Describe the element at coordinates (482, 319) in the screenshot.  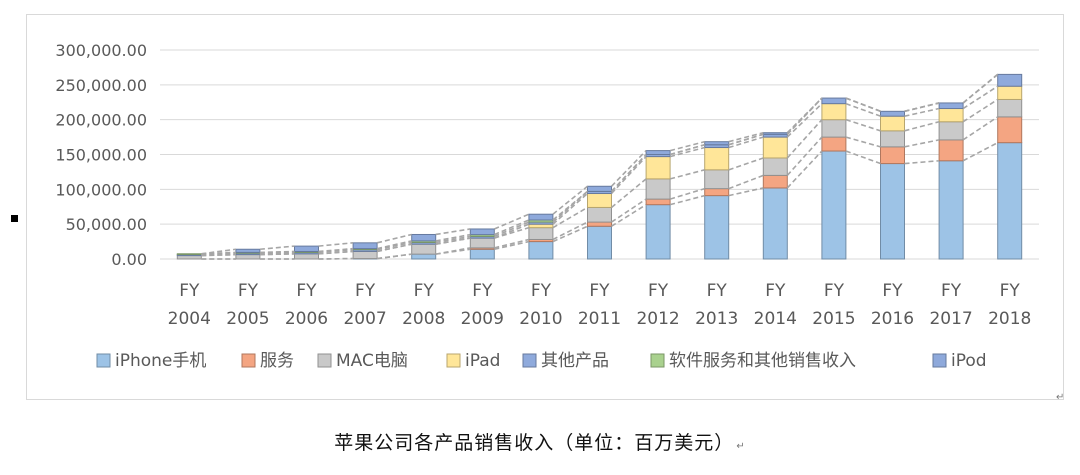
I see `x-tick-label: 2009` at that location.